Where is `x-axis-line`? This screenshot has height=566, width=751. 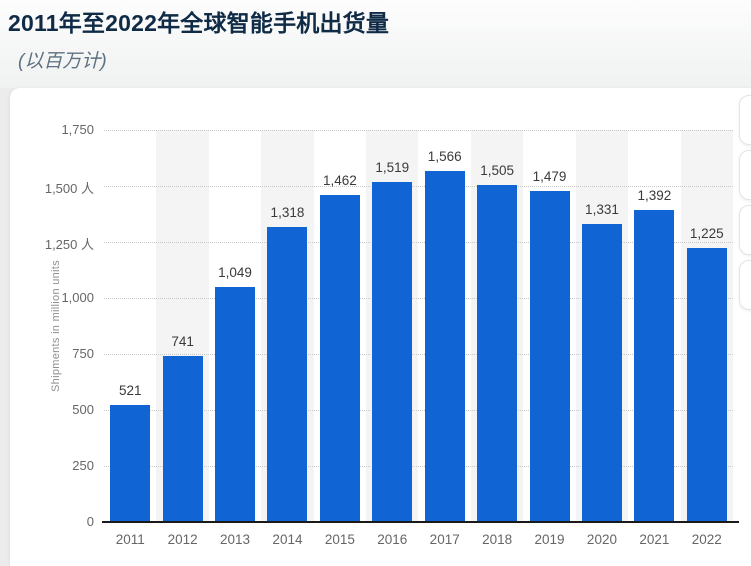
x-axis-line is located at coordinates (420, 522).